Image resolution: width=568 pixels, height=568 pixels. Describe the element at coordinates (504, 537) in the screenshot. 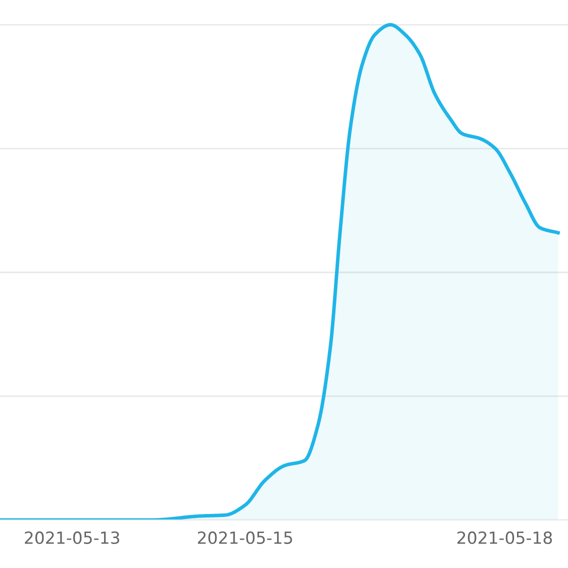

I see `x-tick-label: 2021-05-18` at that location.